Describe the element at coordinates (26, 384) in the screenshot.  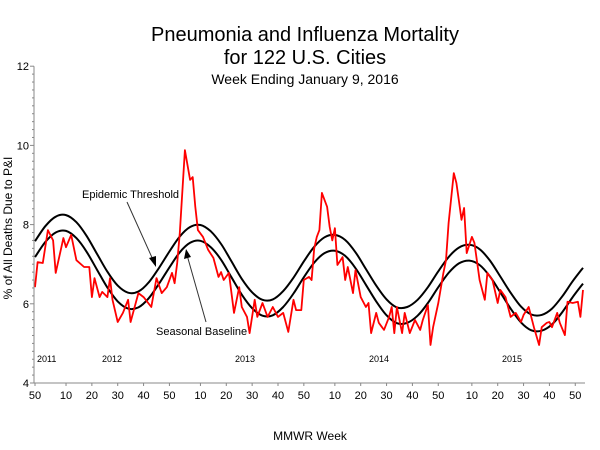
I see `y-tick-label: 4` at that location.